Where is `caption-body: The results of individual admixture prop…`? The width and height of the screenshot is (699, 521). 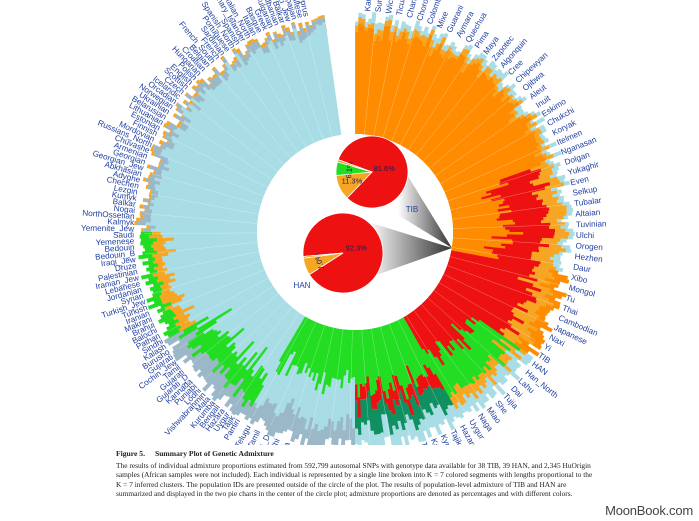
caption-body: The results of individual admixture prop… is located at coordinates (354, 479).